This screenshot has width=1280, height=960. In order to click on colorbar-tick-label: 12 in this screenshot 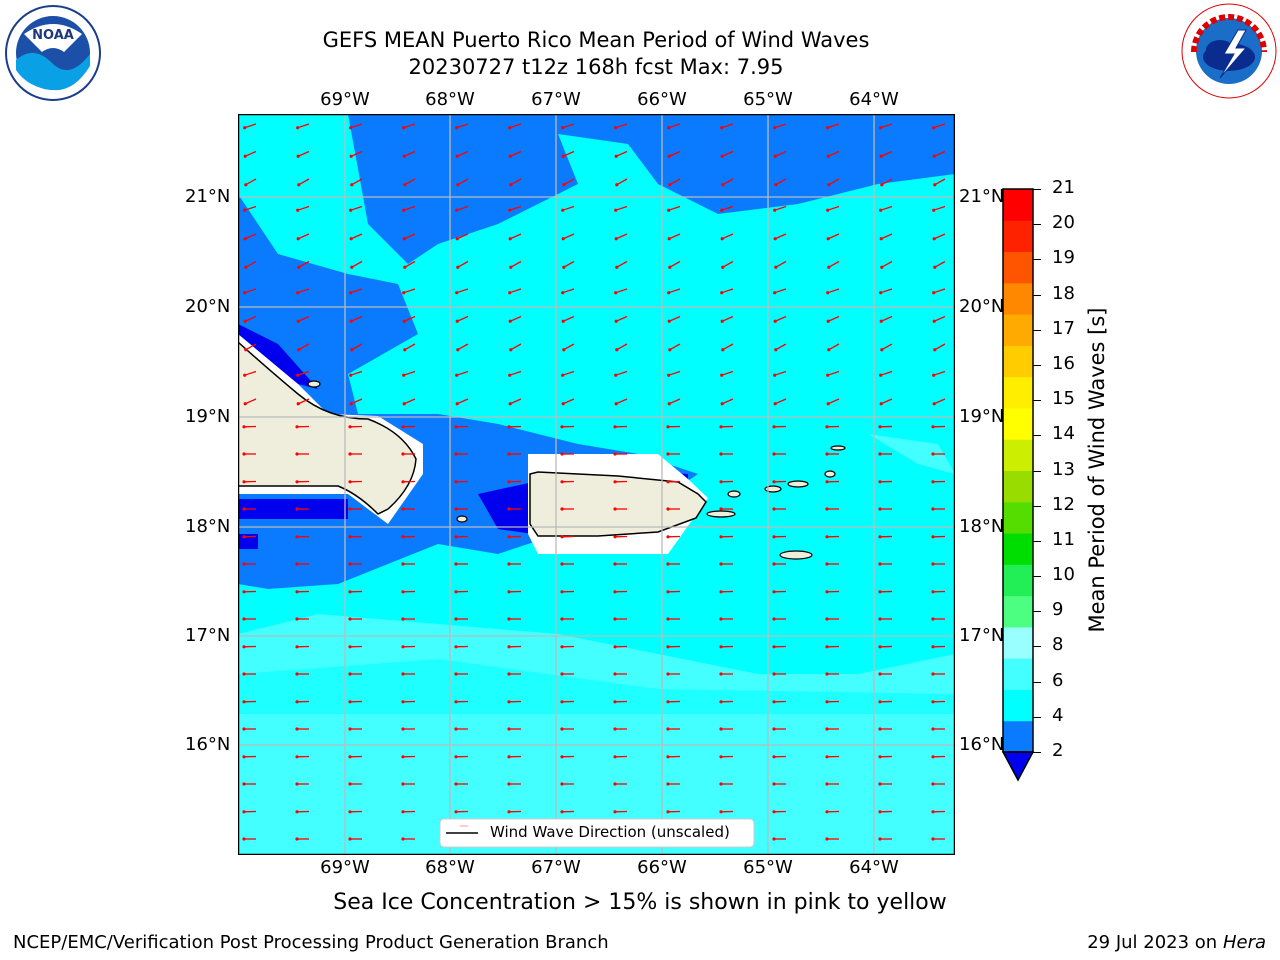, I will do `click(1063, 504)`.